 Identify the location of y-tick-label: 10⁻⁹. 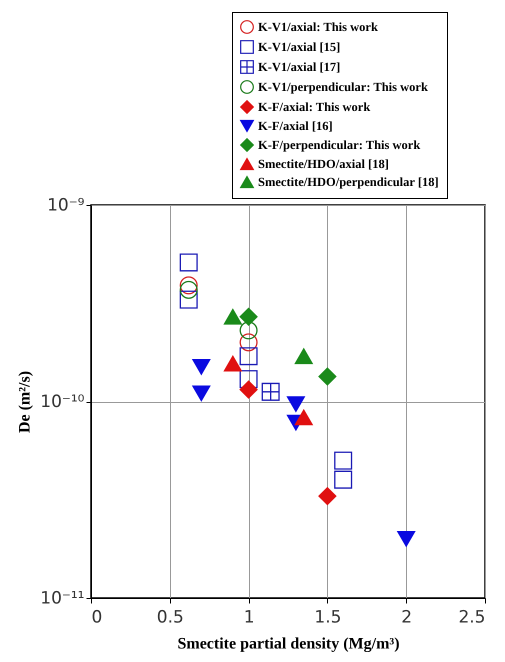
(66, 206).